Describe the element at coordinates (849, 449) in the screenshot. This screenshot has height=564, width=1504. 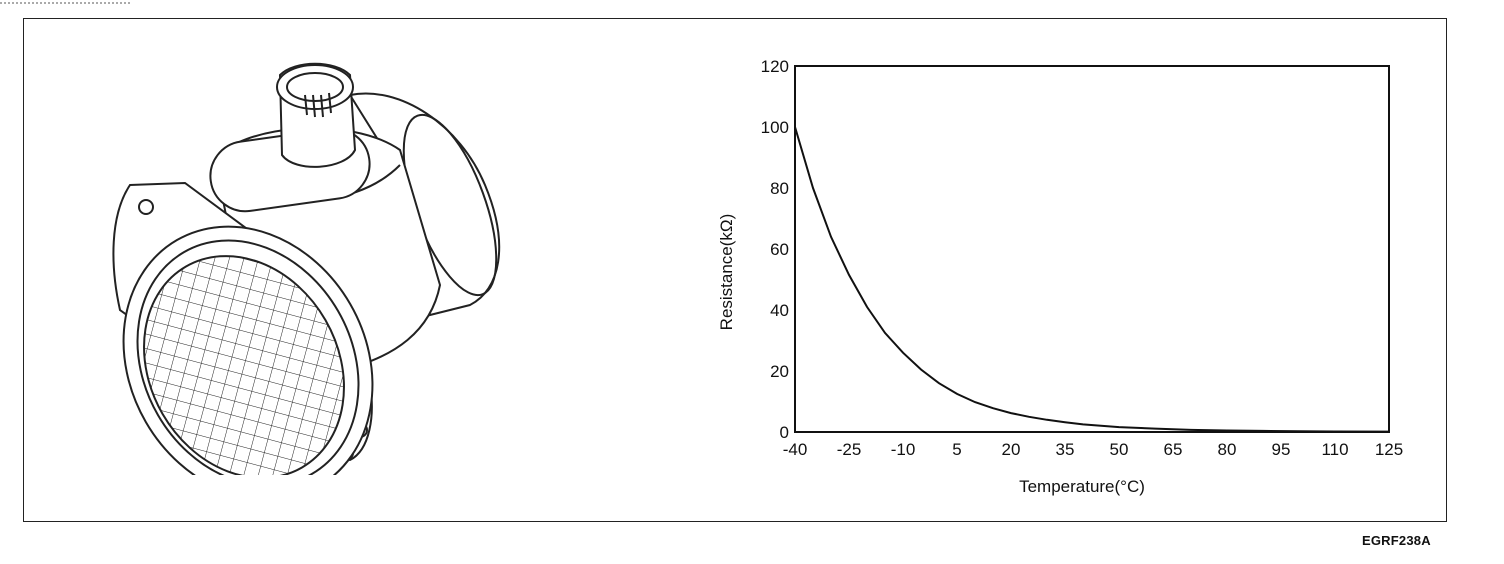
I see `x-tick-label: -25` at that location.